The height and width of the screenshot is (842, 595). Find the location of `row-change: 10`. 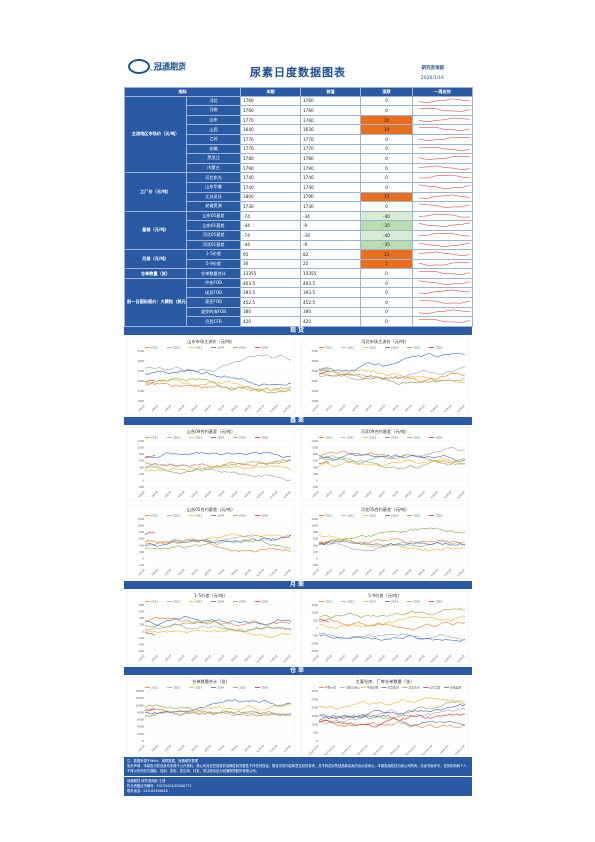

row-change: 10 is located at coordinates (387, 120).